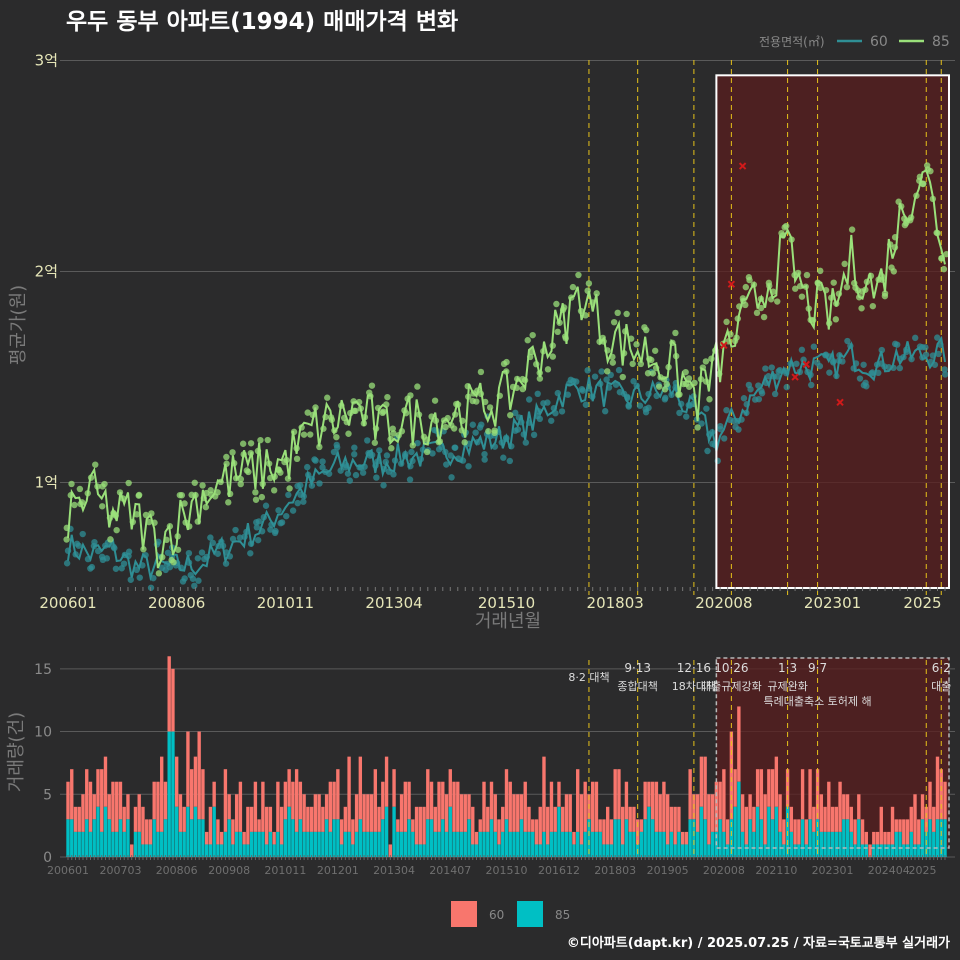 The height and width of the screenshot is (960, 960). What do you see at coordinates (668, 870) in the screenshot?
I see `x-tick-label-volume: 201905` at bounding box center [668, 870].